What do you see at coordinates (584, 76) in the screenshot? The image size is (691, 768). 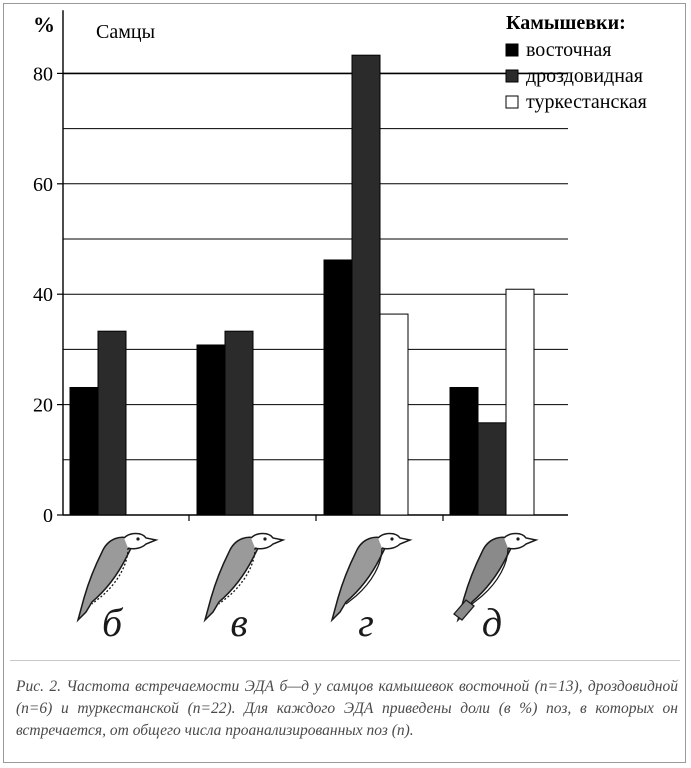 I see `legend-label: дроздовидная` at bounding box center [584, 76].